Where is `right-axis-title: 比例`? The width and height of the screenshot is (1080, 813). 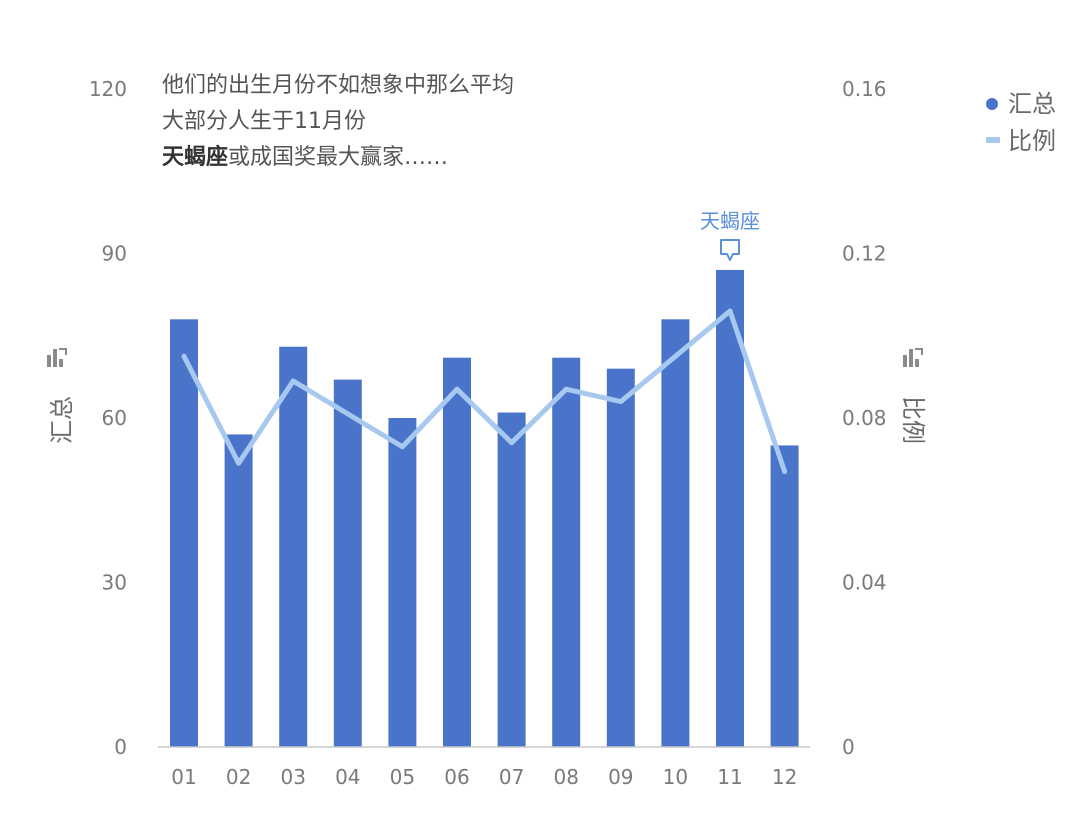
right-axis-title: 比例 is located at coordinates (913, 420).